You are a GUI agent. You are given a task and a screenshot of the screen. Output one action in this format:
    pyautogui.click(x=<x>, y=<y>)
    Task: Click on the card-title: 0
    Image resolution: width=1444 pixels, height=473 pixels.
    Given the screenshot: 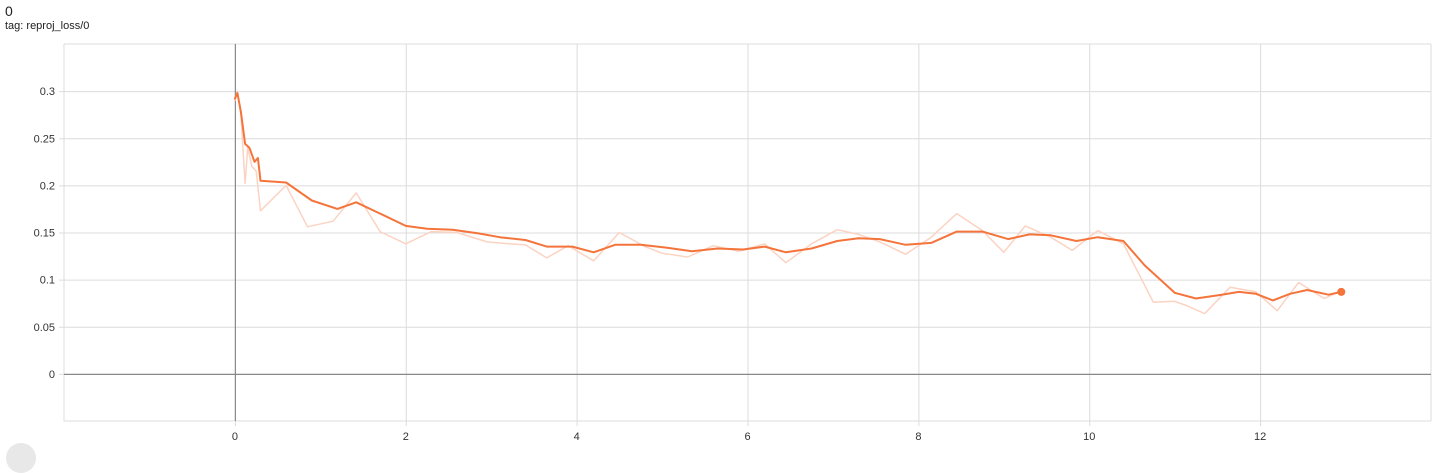 What is the action you would take?
    pyautogui.click(x=9, y=11)
    